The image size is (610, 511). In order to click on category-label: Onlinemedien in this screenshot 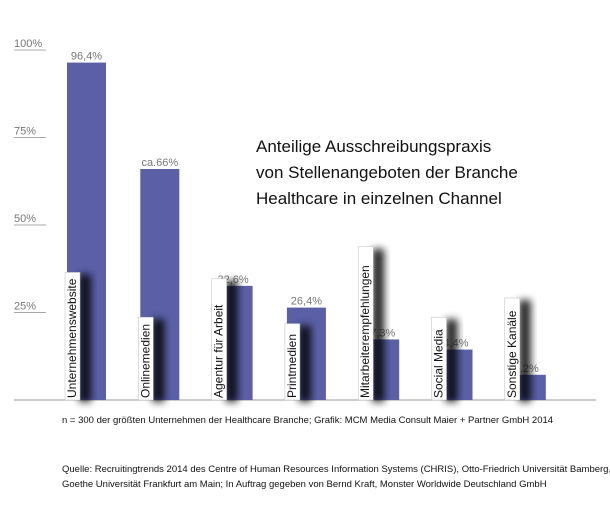, I will do `click(145, 361)`.